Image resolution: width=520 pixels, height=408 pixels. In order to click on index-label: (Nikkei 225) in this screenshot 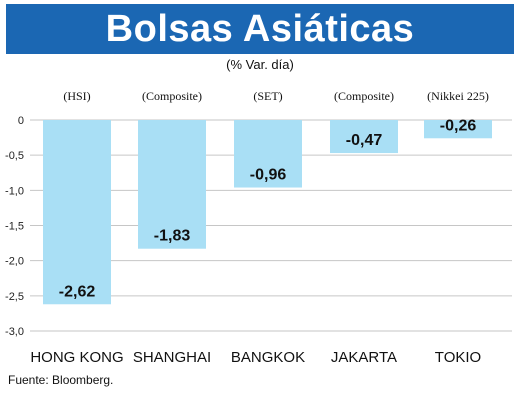, I will do `click(458, 96)`.